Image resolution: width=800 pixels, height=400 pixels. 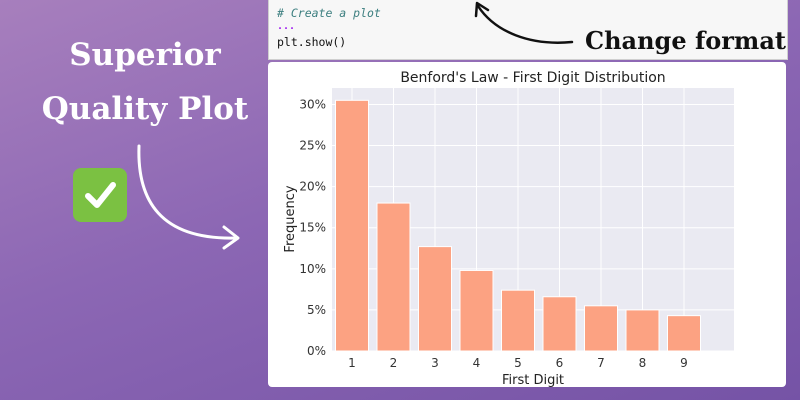 I want to click on code-show-call: plt.show(), so click(x=312, y=42).